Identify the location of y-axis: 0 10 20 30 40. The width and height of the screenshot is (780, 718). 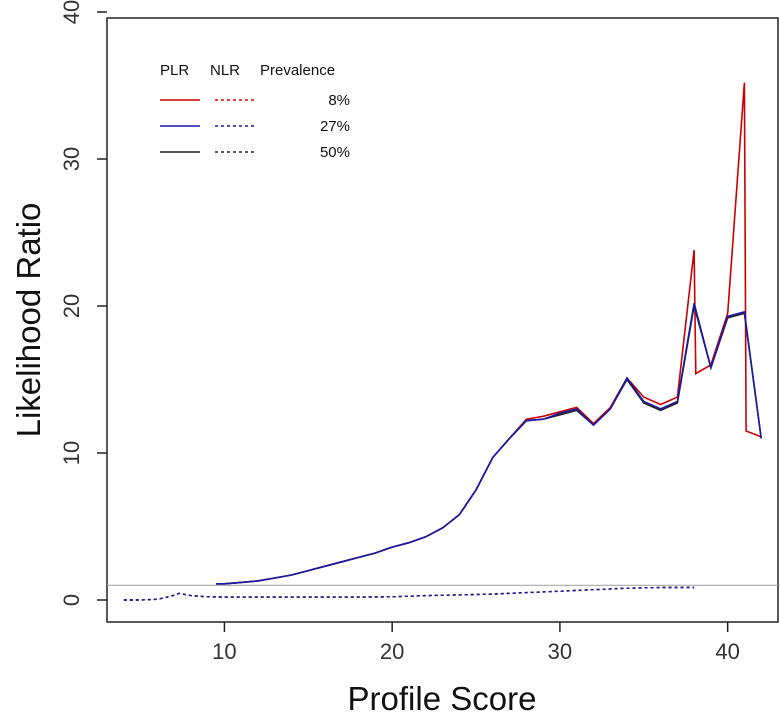
(83, 303).